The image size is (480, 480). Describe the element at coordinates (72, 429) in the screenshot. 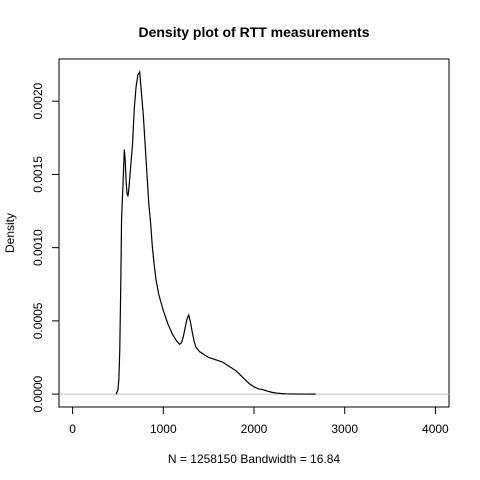

I see `x-tick-label: 0` at that location.